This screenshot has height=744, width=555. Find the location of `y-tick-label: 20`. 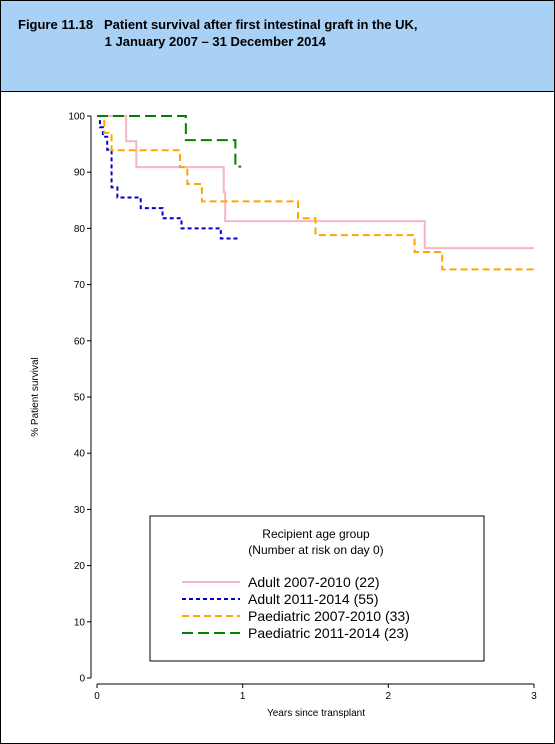

y-tick-label: 20 is located at coordinates (80, 566).